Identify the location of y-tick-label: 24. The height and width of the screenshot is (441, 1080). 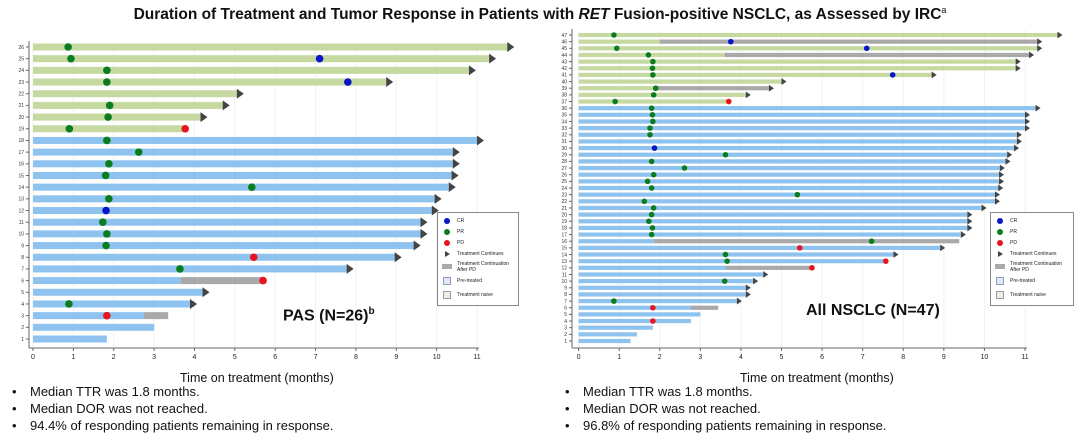
(564, 189).